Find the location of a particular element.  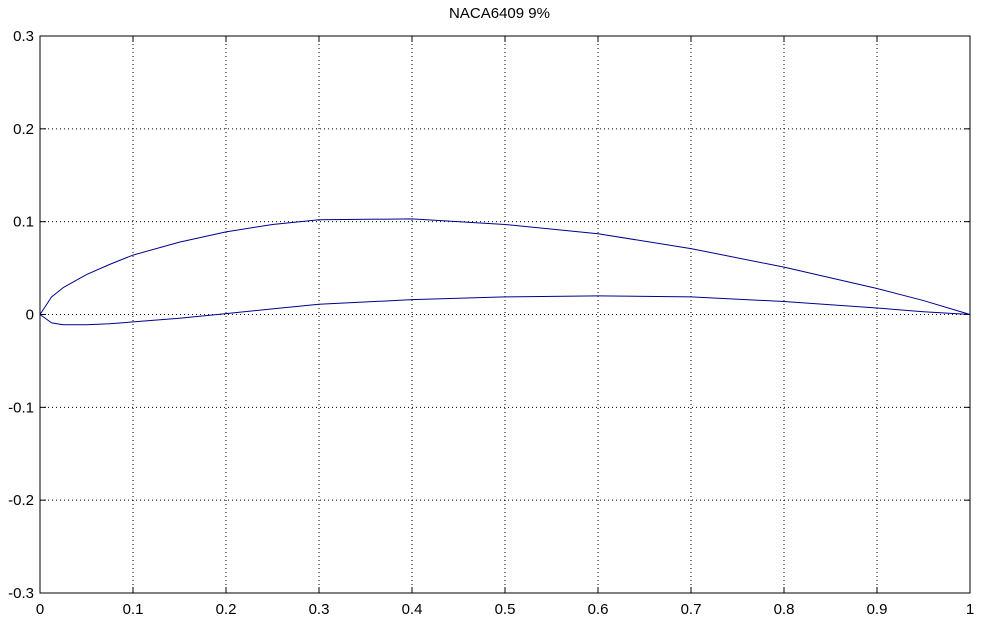

x-tick-label: 0.1 is located at coordinates (133, 609).